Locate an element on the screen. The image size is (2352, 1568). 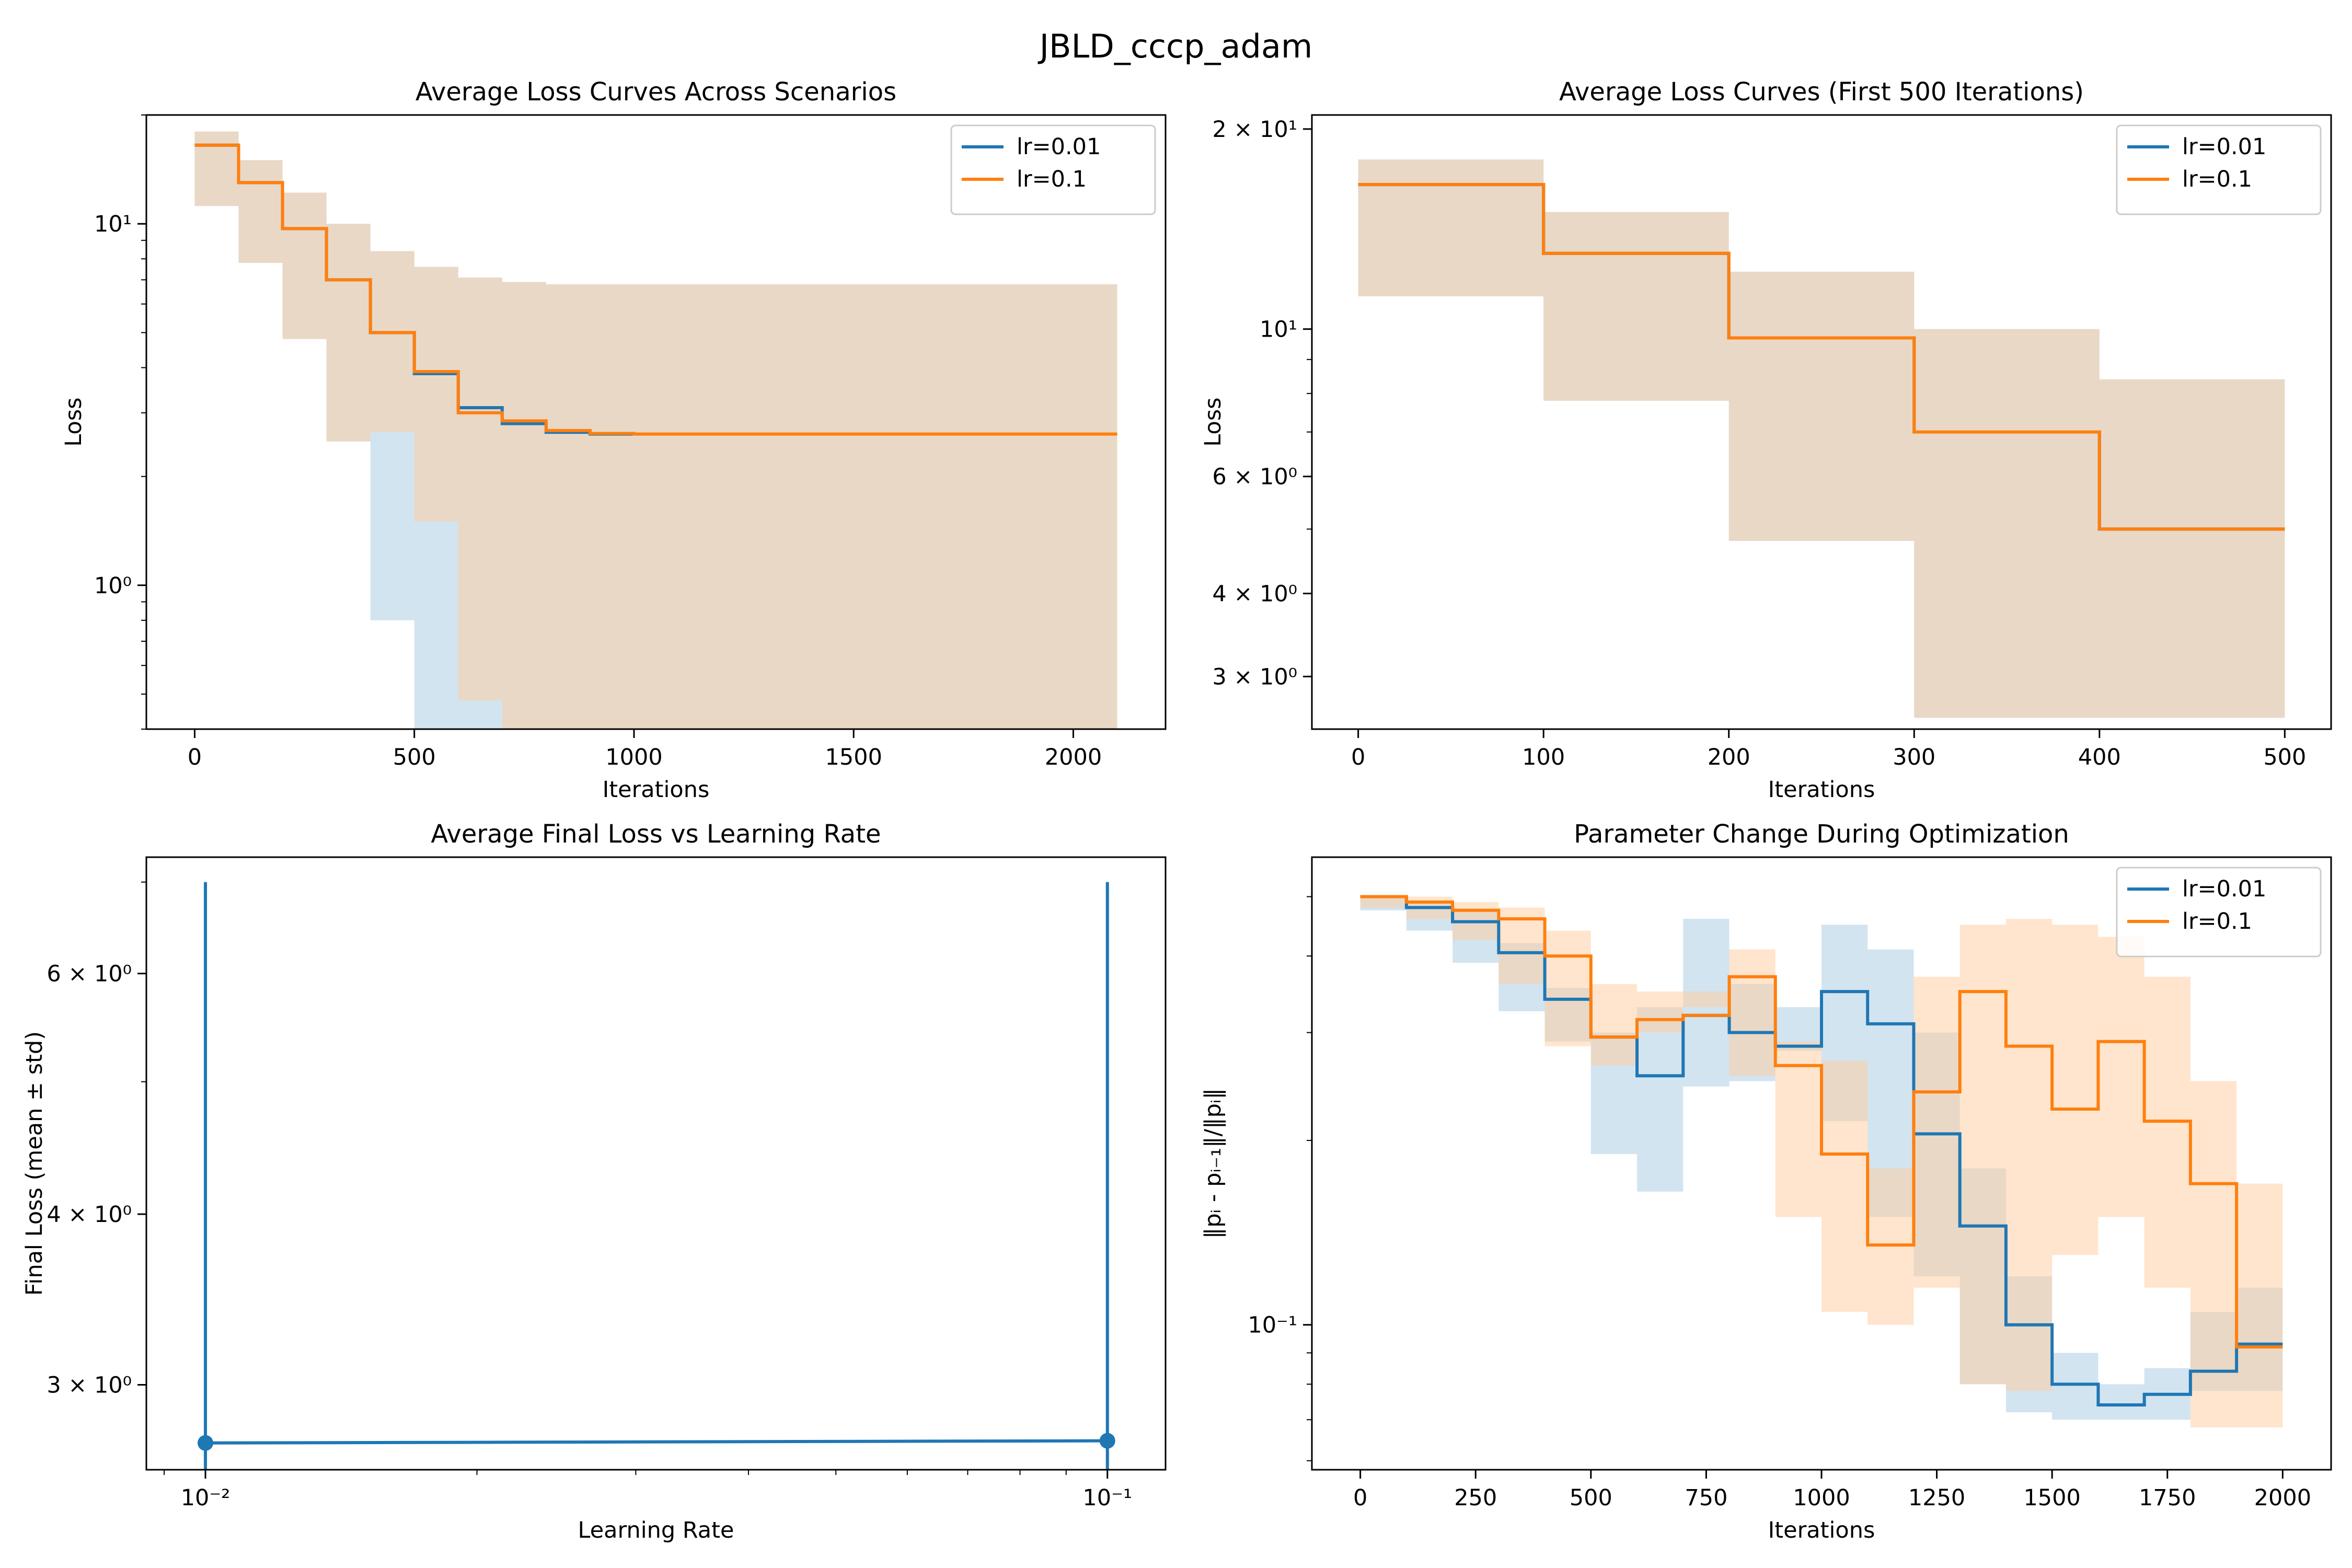
figure-title: JBLD_cccp_adam is located at coordinates (1174, 46).